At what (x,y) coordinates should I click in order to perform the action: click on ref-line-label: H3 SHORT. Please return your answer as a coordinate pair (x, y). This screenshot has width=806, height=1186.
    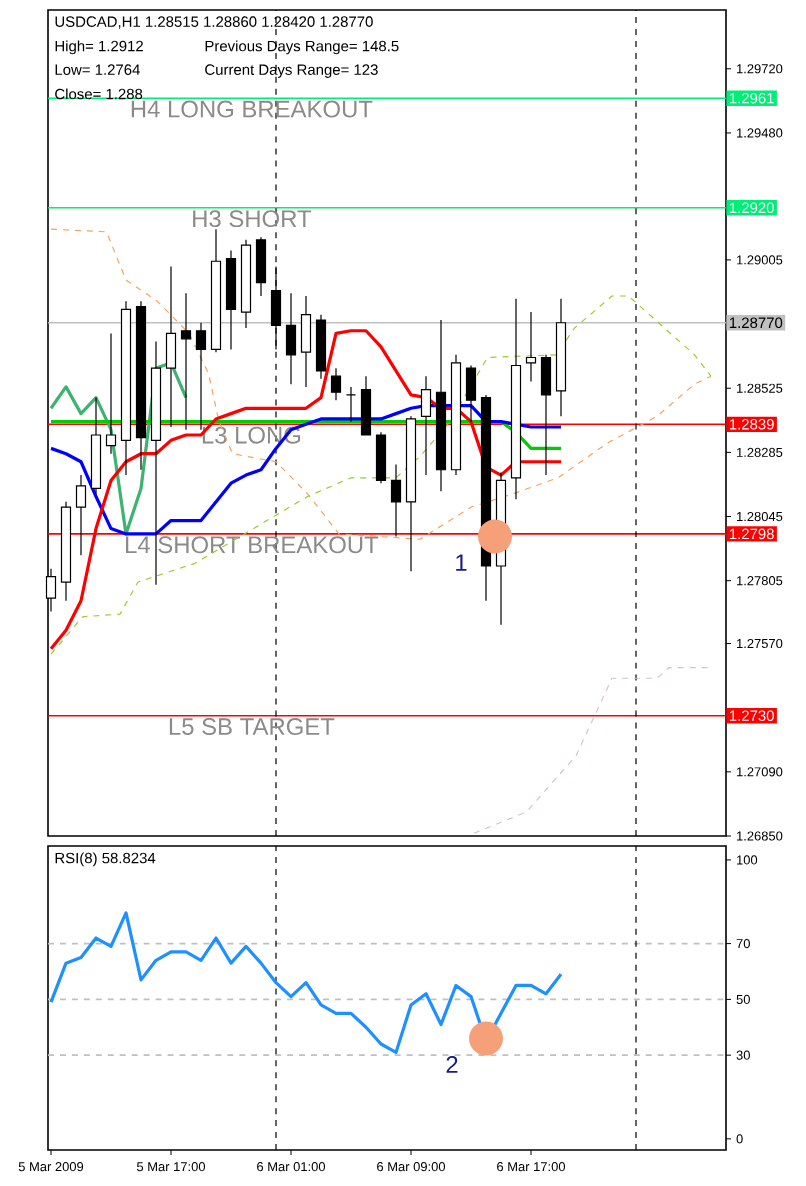
    Looking at the image, I should click on (252, 219).